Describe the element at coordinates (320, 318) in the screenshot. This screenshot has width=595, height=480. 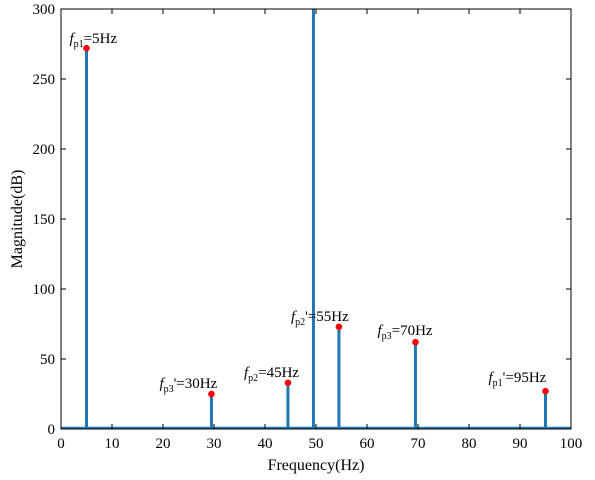
I see `peak-annotation-3: fp2'=55Hz` at that location.